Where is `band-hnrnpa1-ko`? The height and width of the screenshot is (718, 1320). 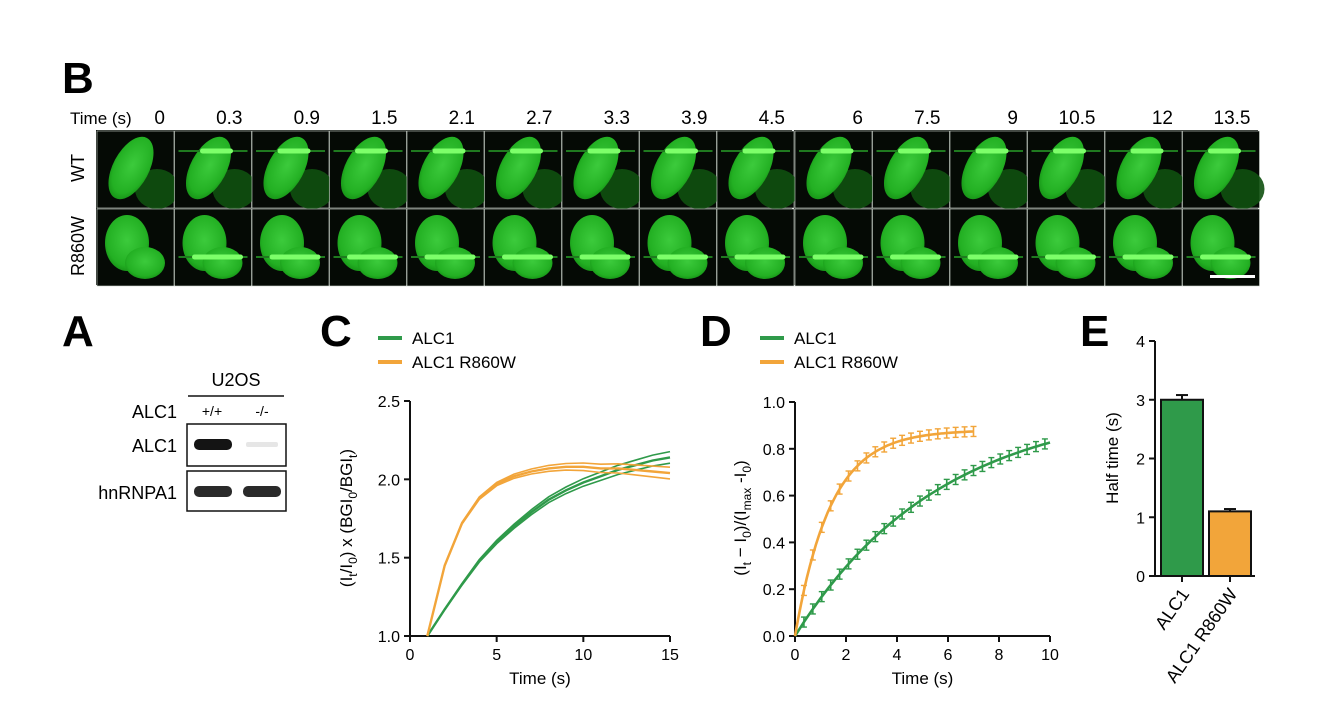
band-hnrnpa1-ko is located at coordinates (262, 491).